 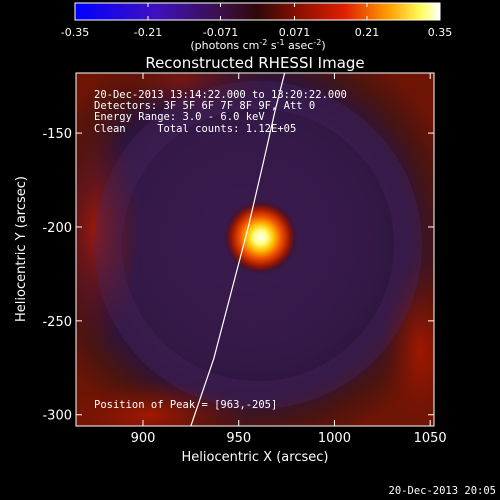 I want to click on colorbar-ticks, so click(x=257, y=11).